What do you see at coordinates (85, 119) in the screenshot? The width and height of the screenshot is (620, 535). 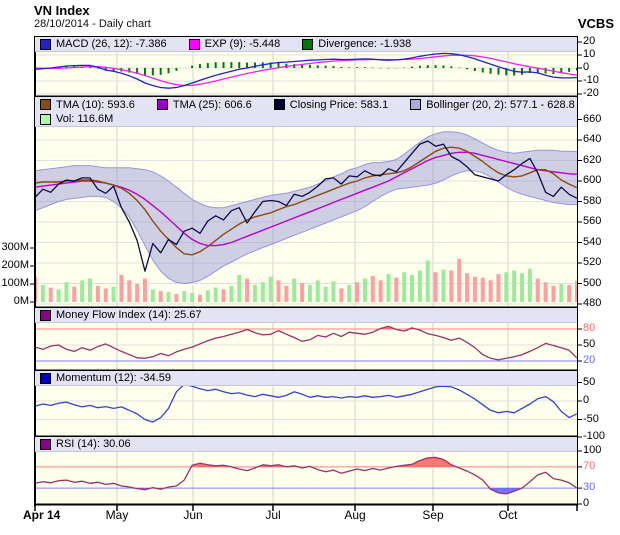 I see `volume-legend-label: Vol: 116.6M` at bounding box center [85, 119].